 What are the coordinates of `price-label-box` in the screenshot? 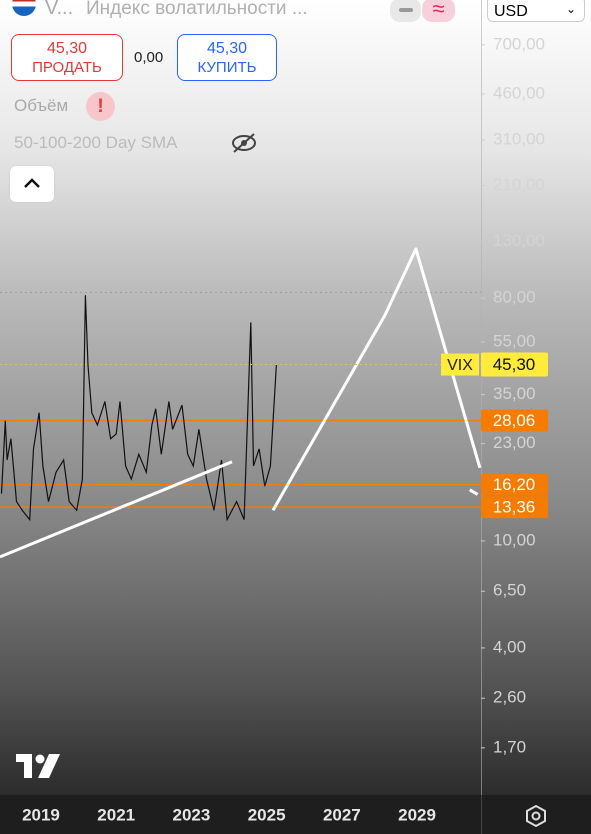 It's located at (514, 364).